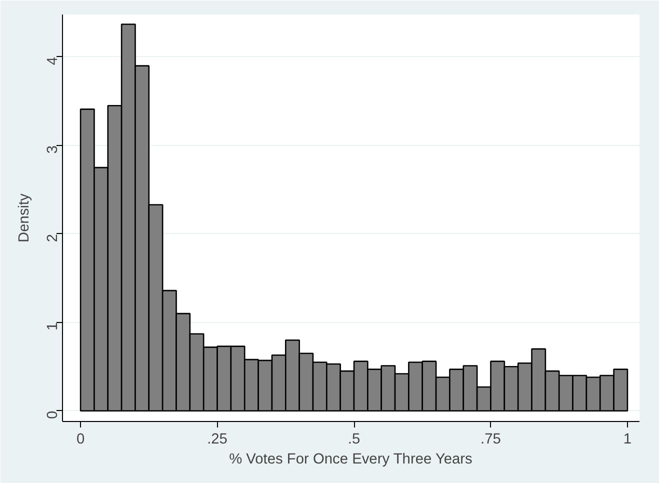 This screenshot has width=659, height=483. I want to click on x-tick-label: .25, so click(217, 440).